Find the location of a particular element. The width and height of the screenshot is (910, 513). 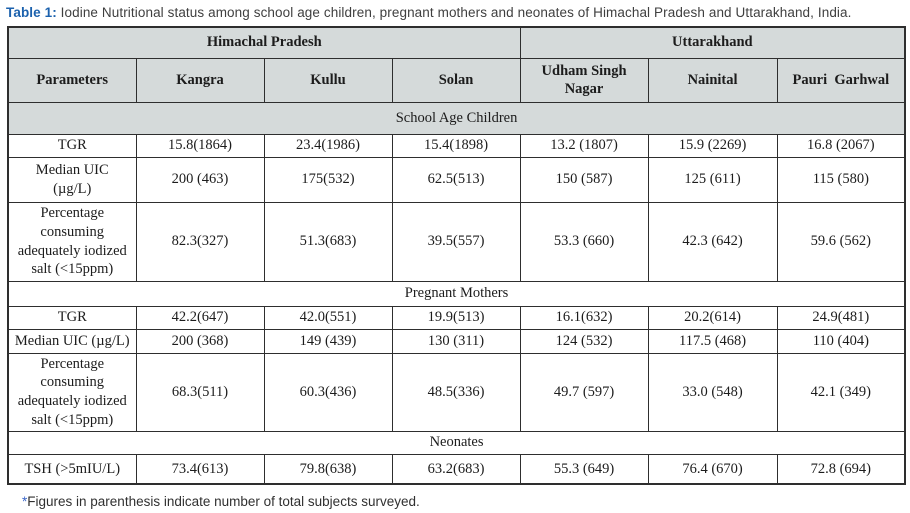

value-cell: 76.4 (670) is located at coordinates (712, 469).